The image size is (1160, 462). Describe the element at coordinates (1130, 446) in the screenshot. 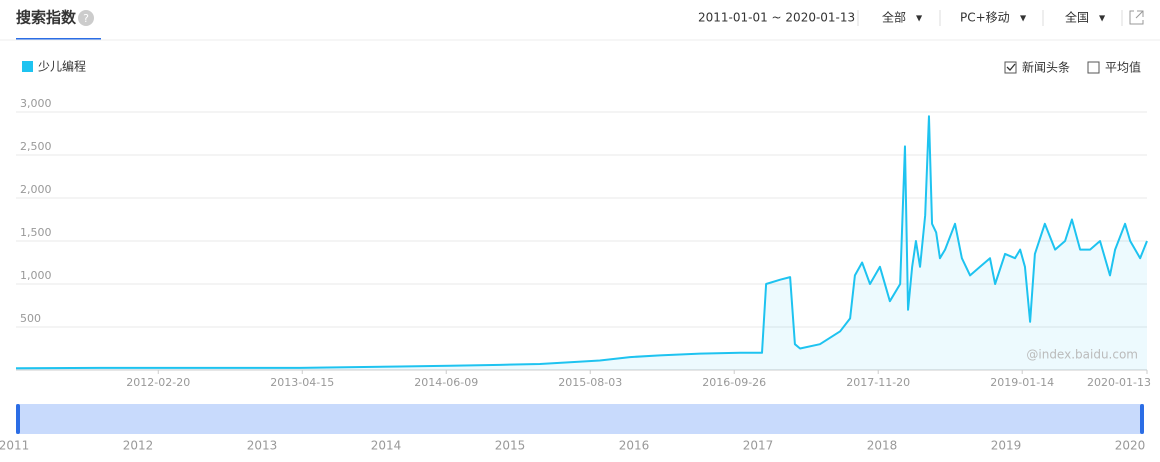

I see `brush-year-label: 2020` at that location.